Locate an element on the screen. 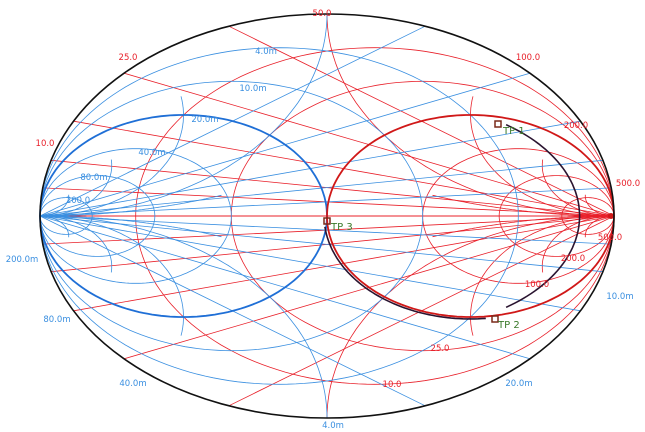 Image resolution: width=645 pixels, height=432 pixels. x-label-100-lower: 100.0 is located at coordinates (537, 285).